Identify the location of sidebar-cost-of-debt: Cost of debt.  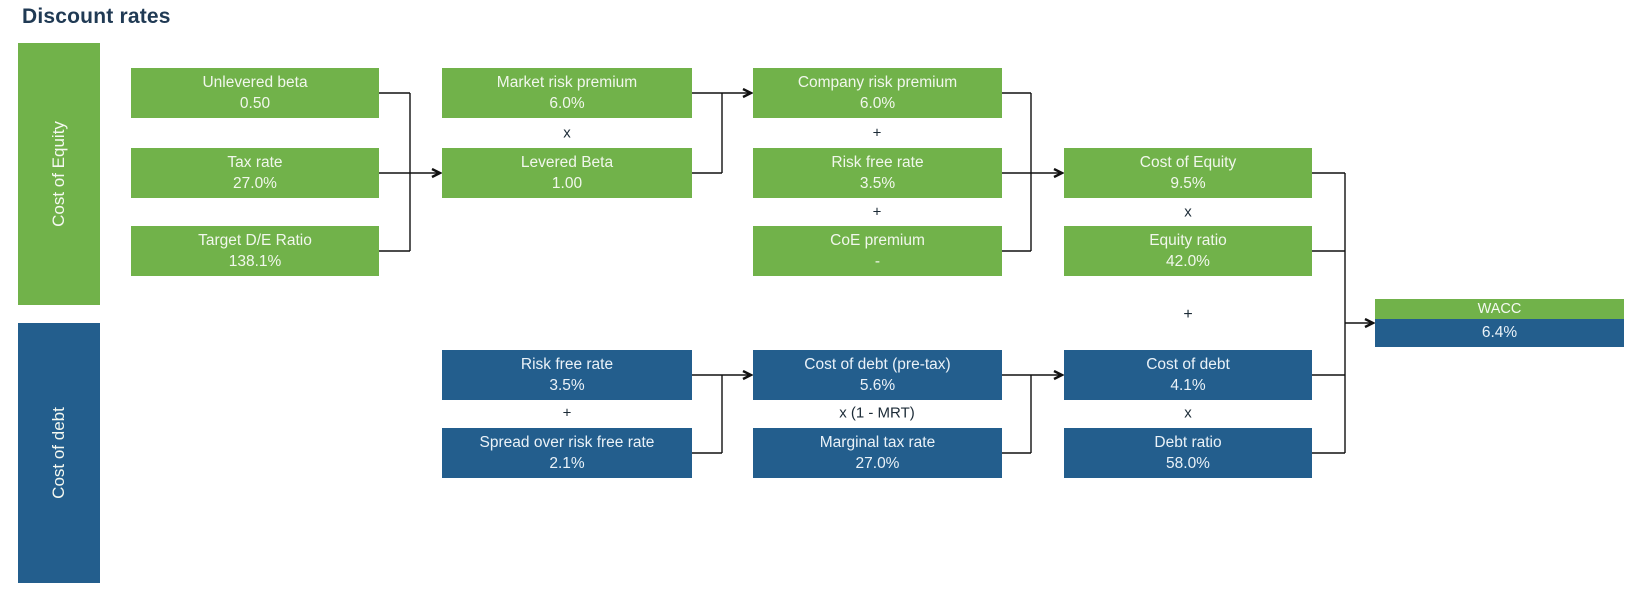
(59, 453).